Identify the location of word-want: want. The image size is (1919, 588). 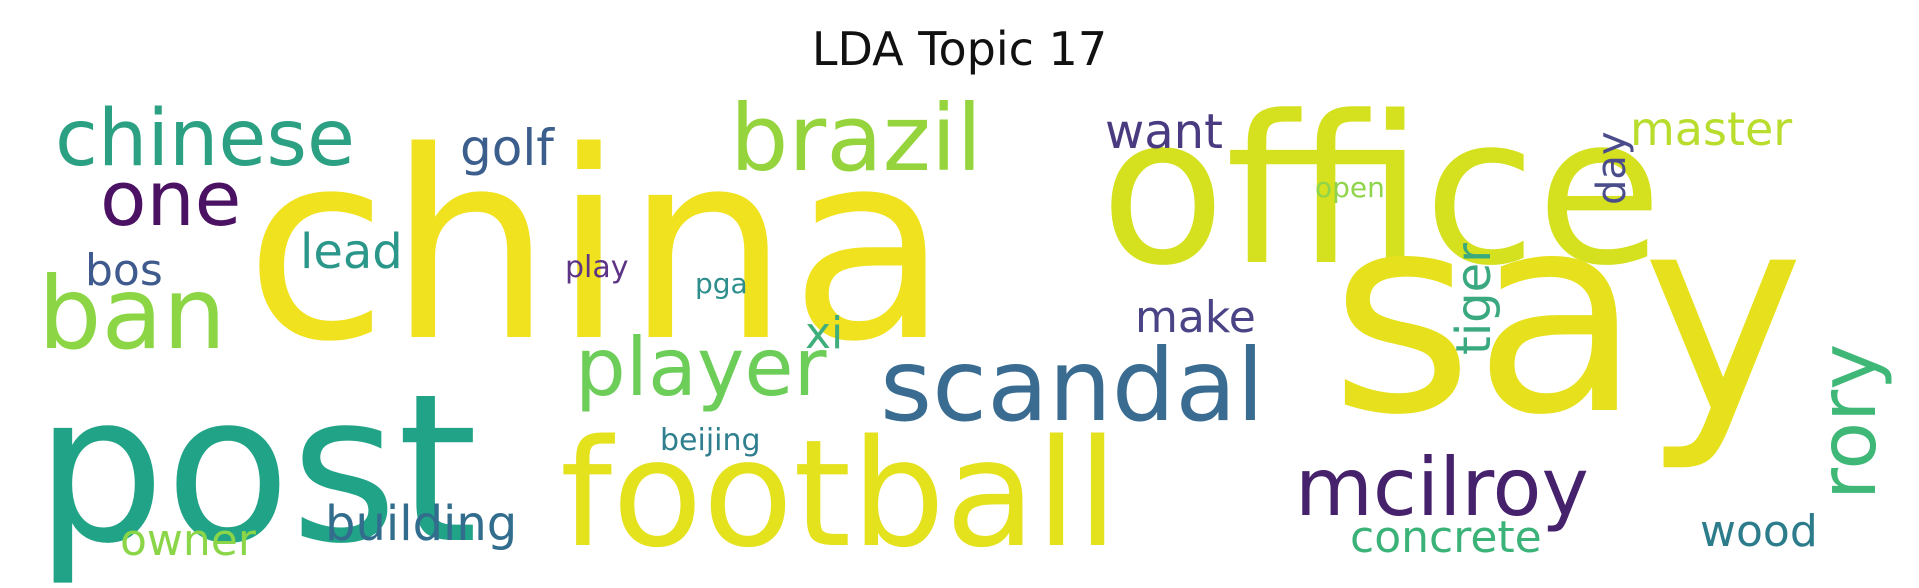
(1164, 132).